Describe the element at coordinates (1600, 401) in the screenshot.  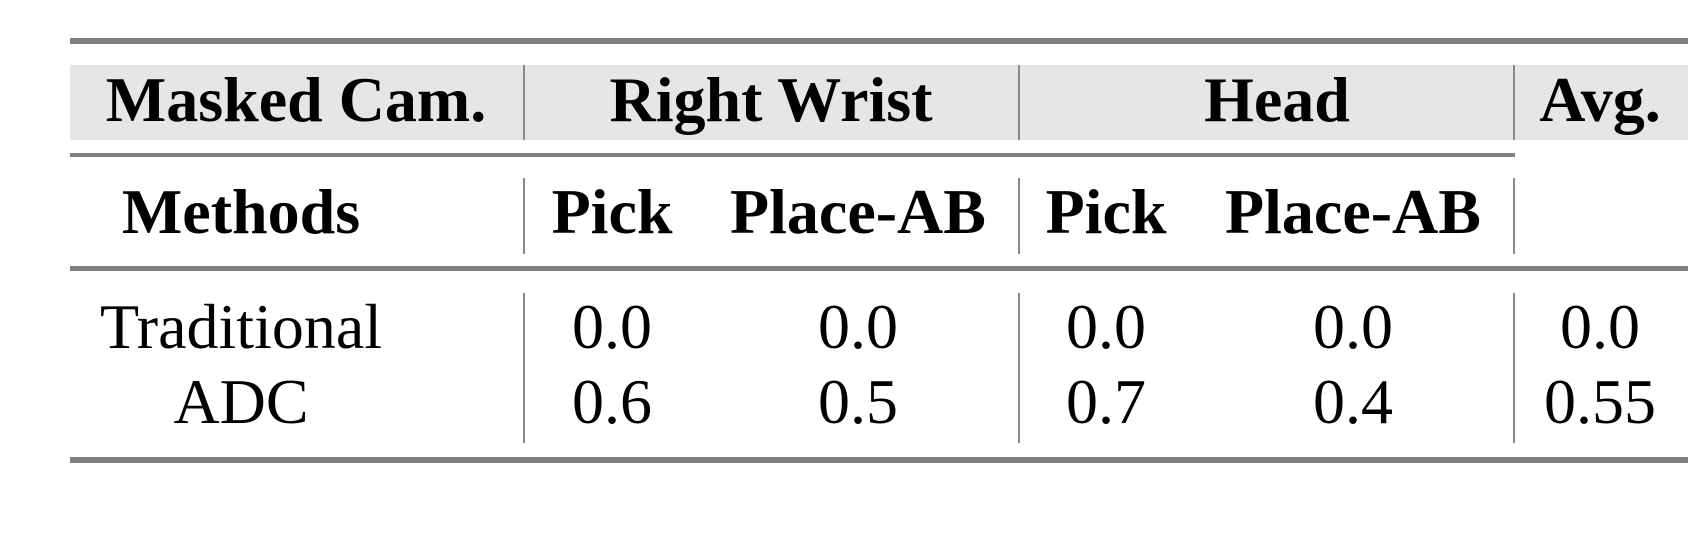
I see `avg-cell: 0.55` at that location.